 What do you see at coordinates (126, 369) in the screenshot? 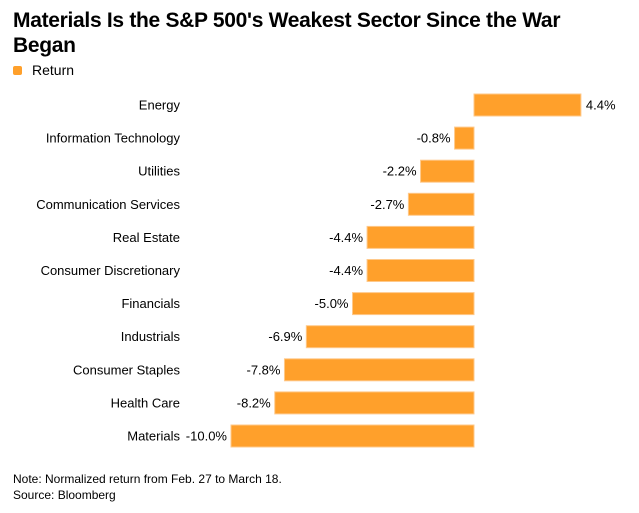
I see `category-label: Consumer Staples` at bounding box center [126, 369].